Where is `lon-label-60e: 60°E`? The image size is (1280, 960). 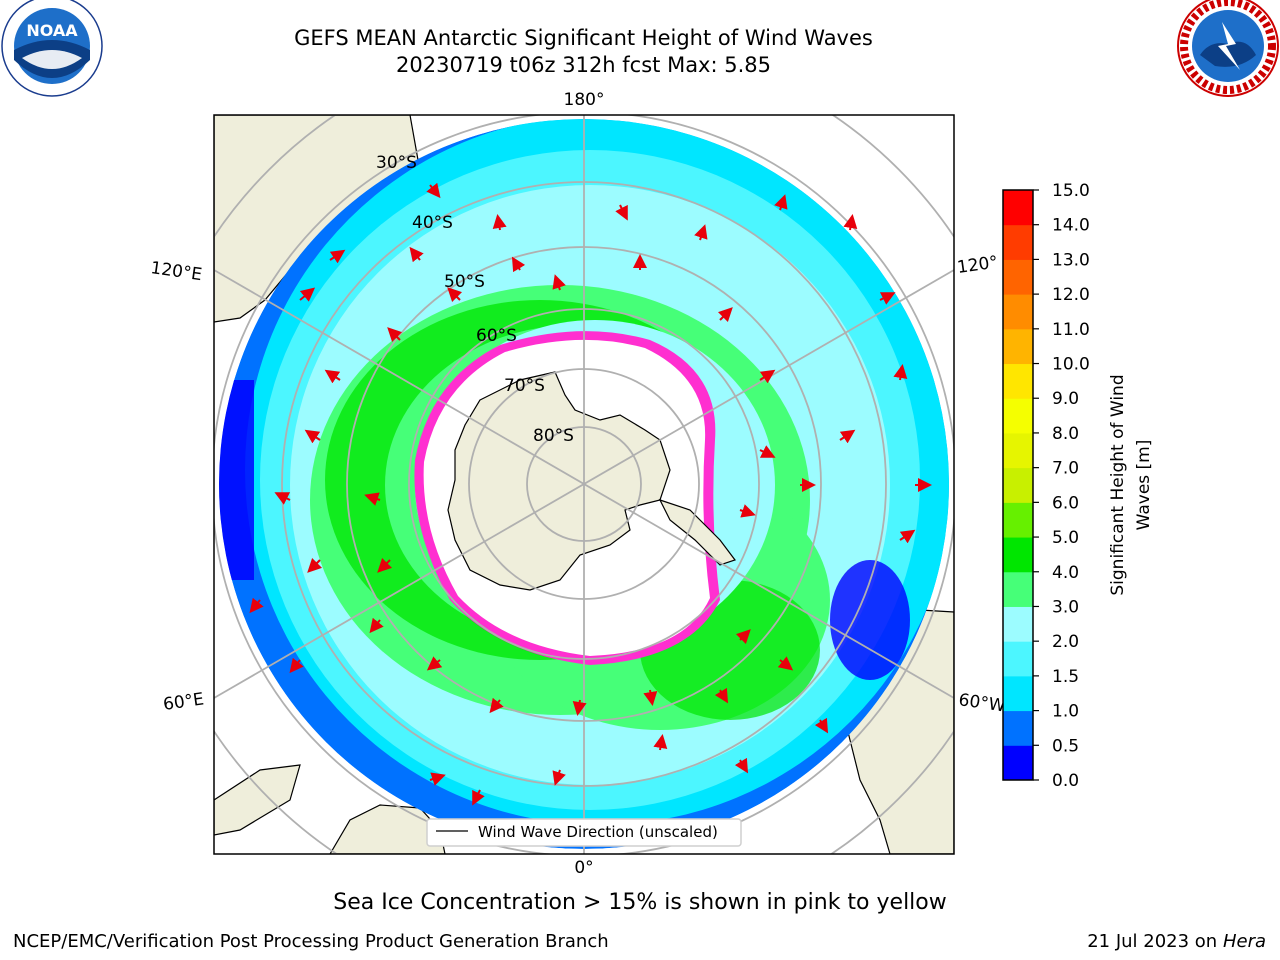 lon-label-60e: 60°E is located at coordinates (183, 701).